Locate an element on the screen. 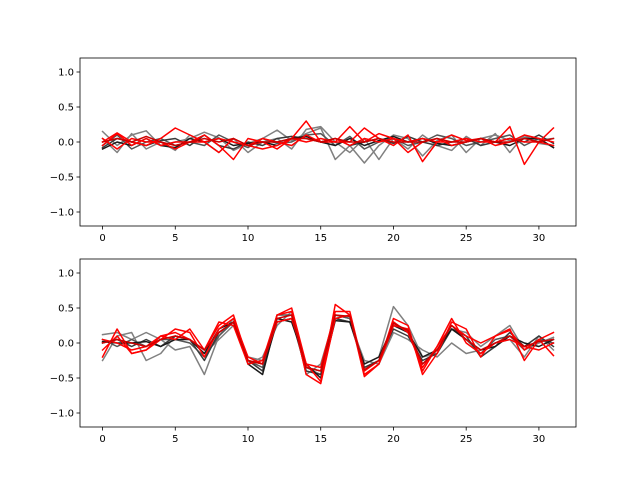  y-ticks-bottom: −1.0 −0.5 0.0 0.5 1.0 is located at coordinates (65, 344).